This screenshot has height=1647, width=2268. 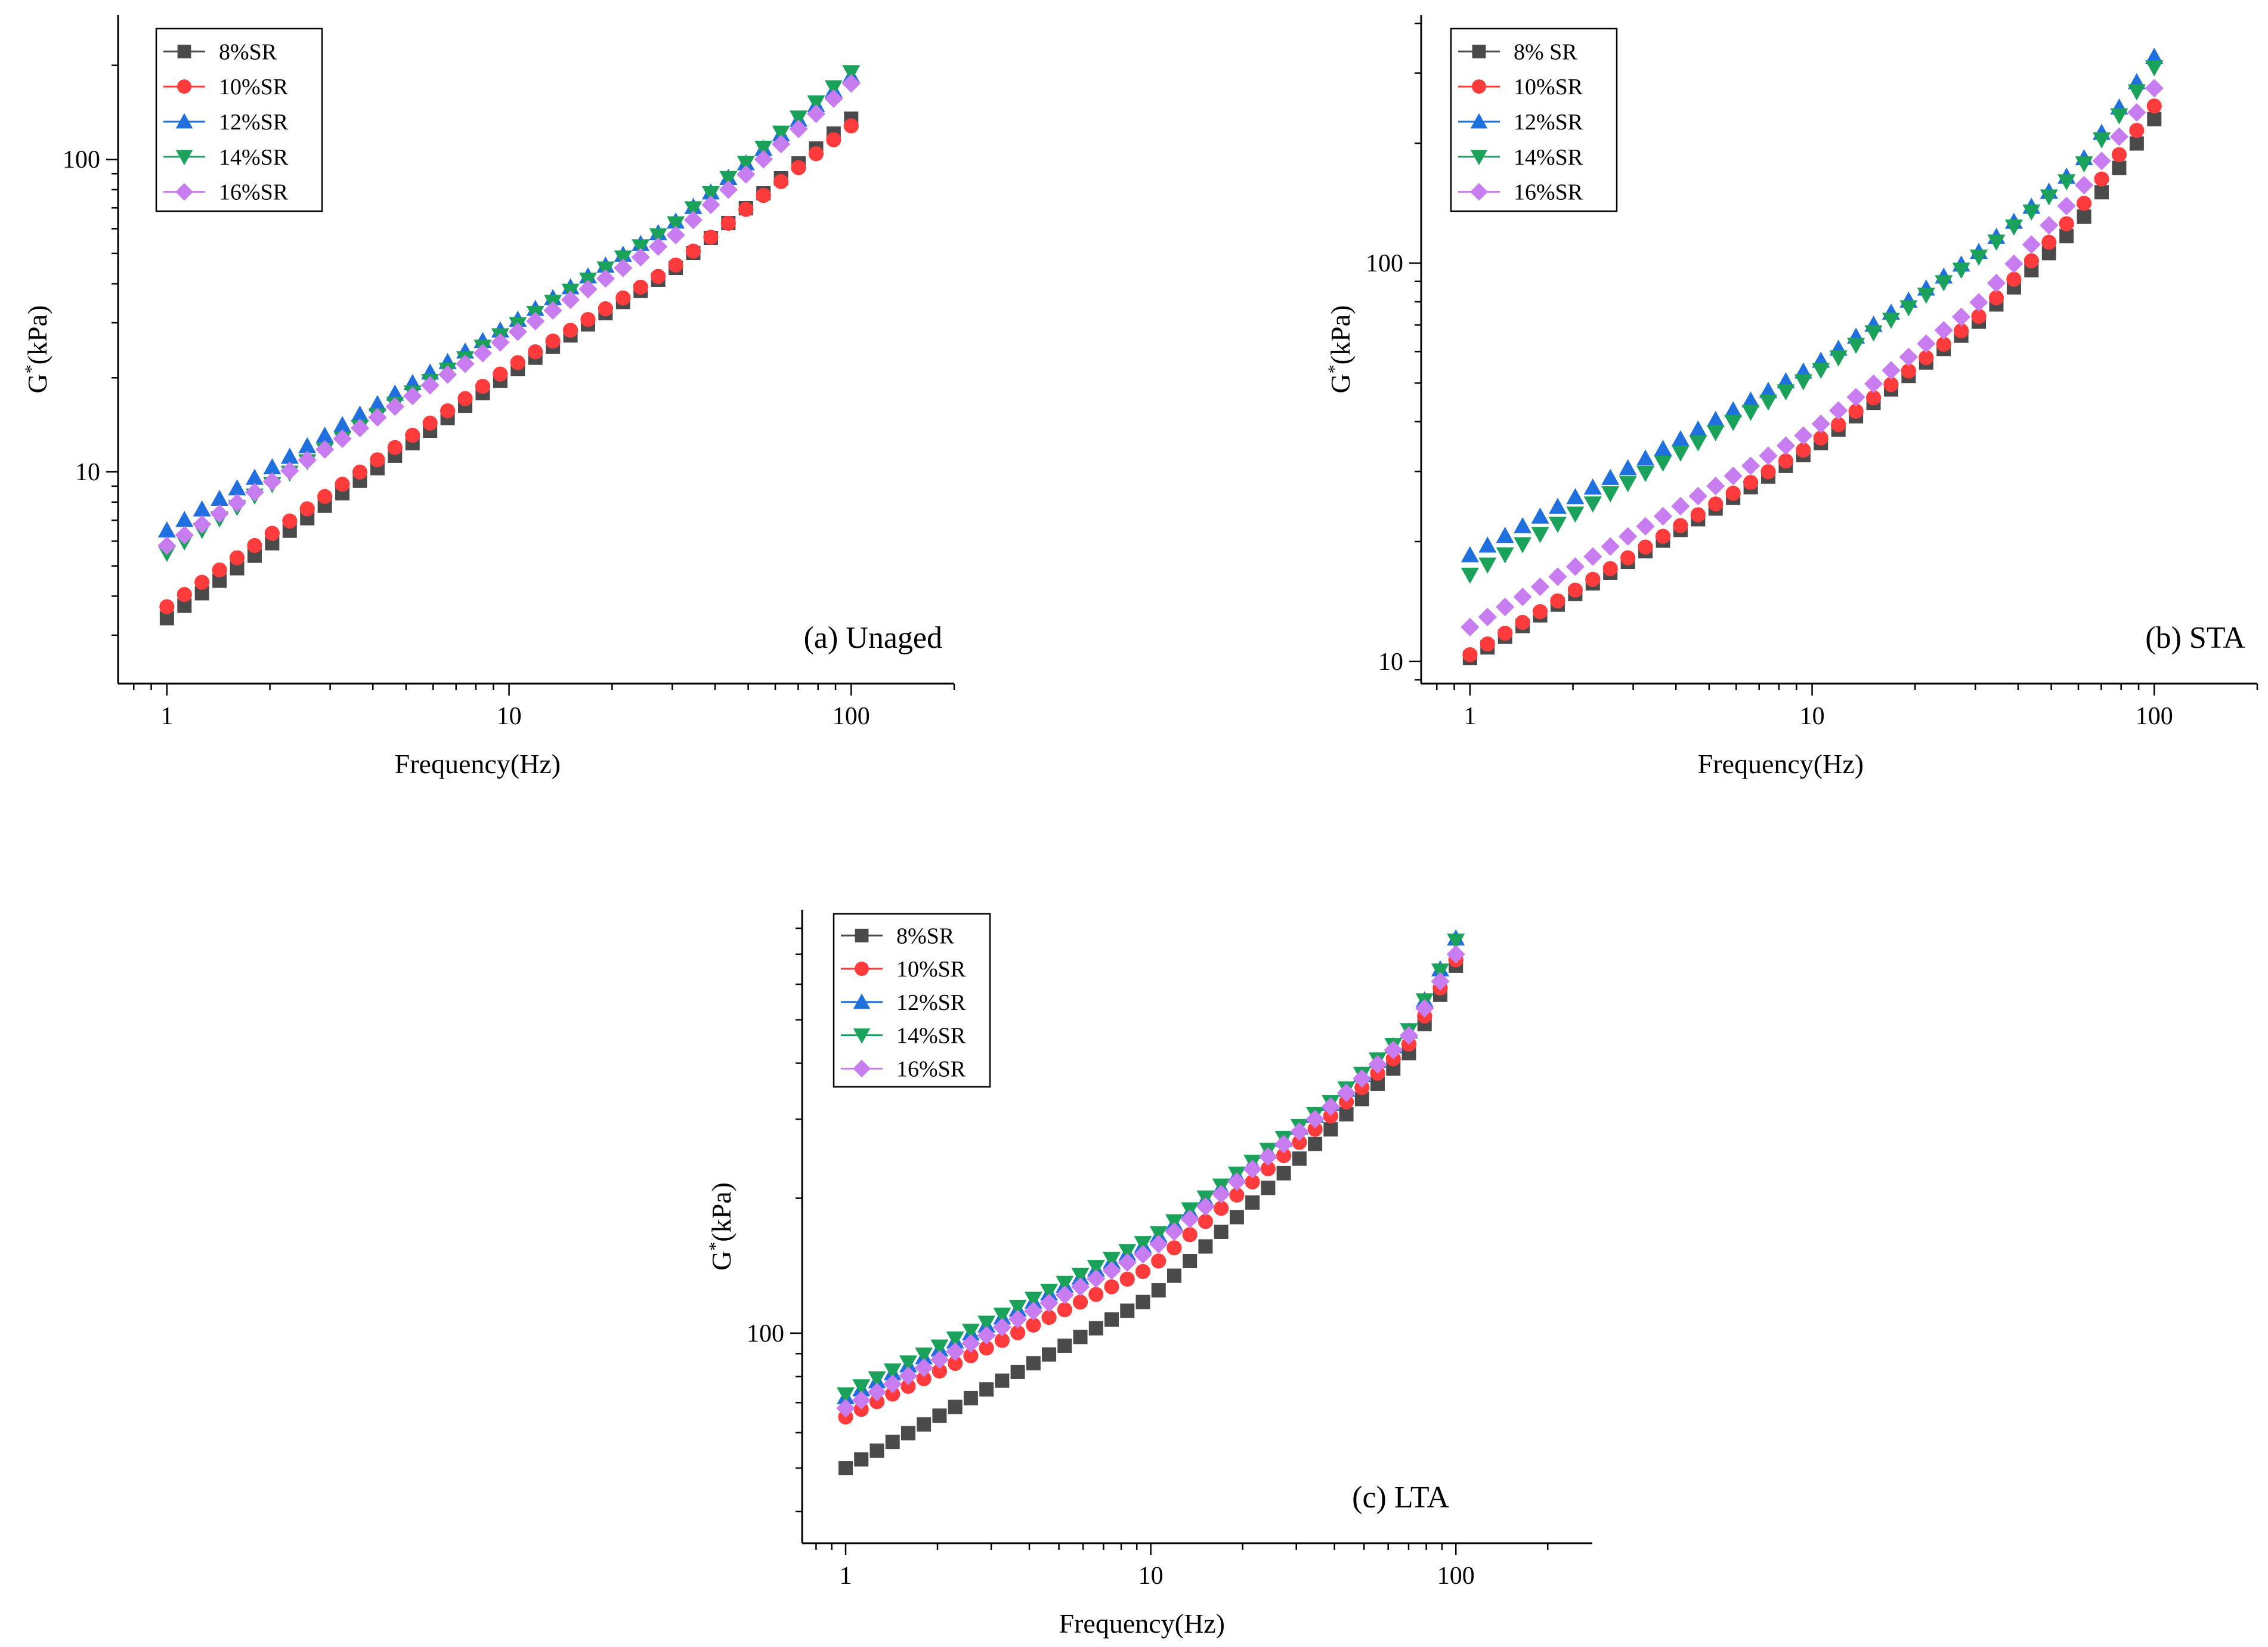 What do you see at coordinates (873, 638) in the screenshot?
I see `panel-label: (a) Unaged` at bounding box center [873, 638].